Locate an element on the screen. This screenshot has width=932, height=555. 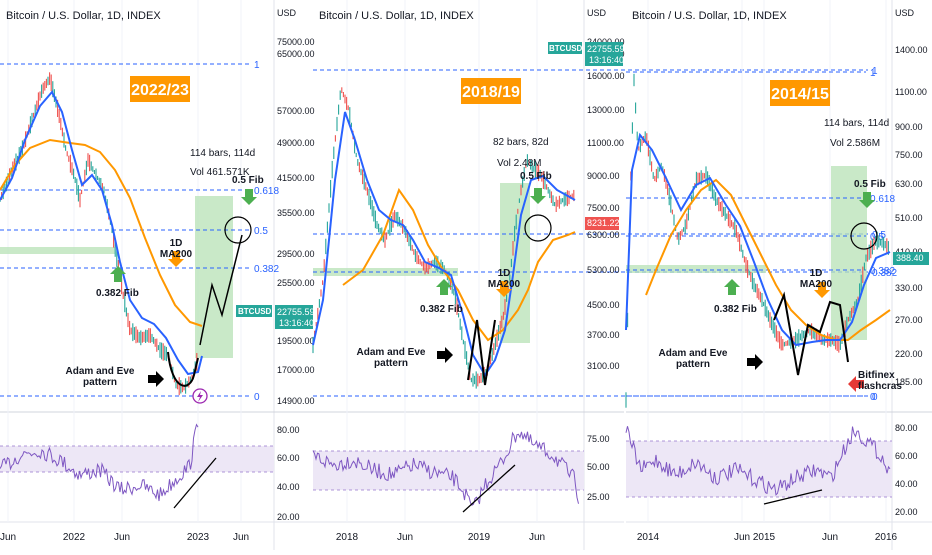
price-tick-label: 7500.00 is located at coordinates (603, 208).